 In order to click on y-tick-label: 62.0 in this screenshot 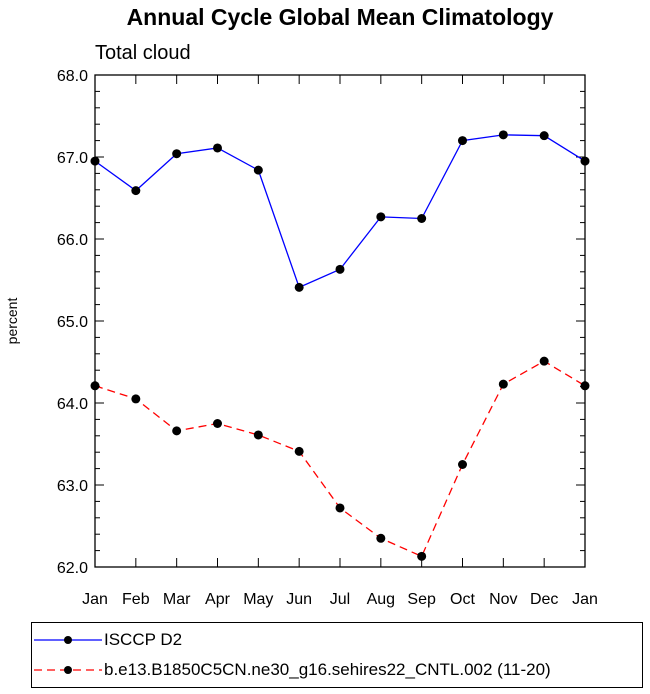, I will do `click(72, 568)`.